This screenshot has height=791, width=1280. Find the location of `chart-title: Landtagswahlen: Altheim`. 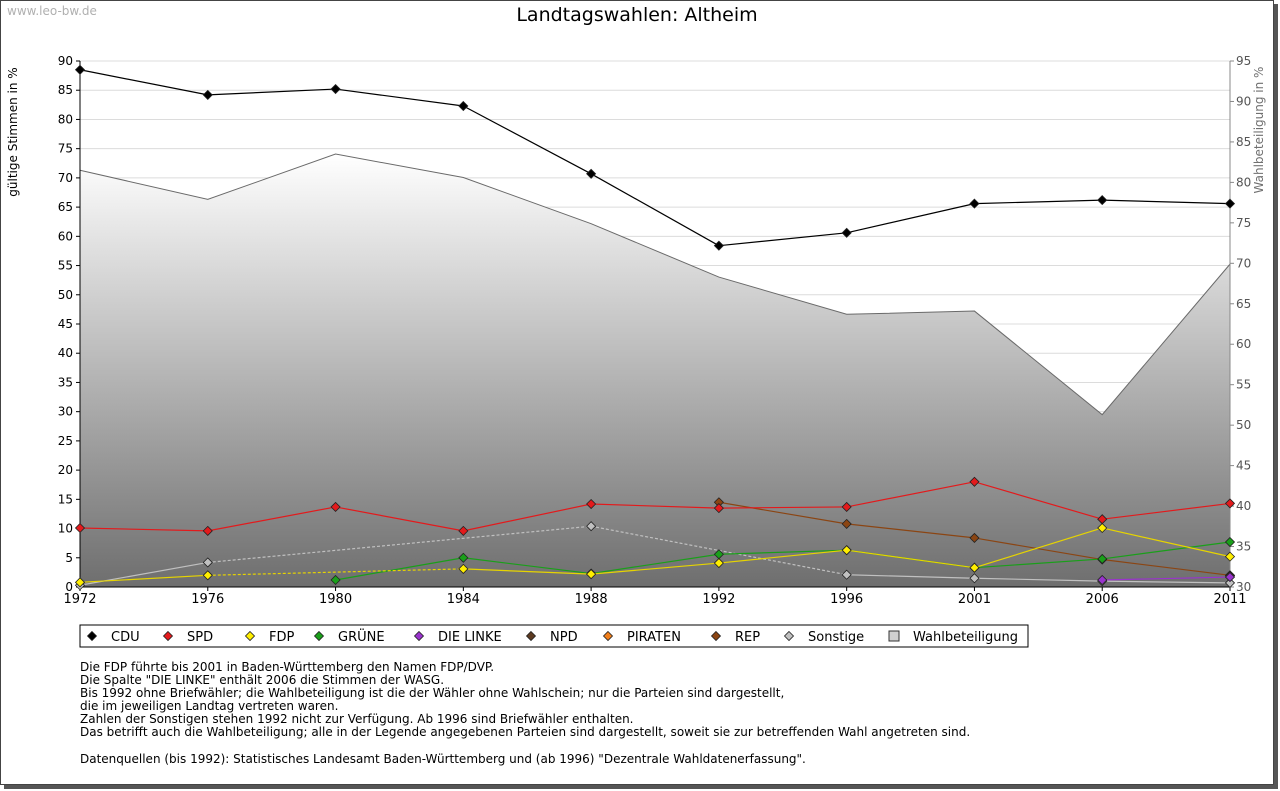

chart-title: Landtagswahlen: Altheim is located at coordinates (636, 15).